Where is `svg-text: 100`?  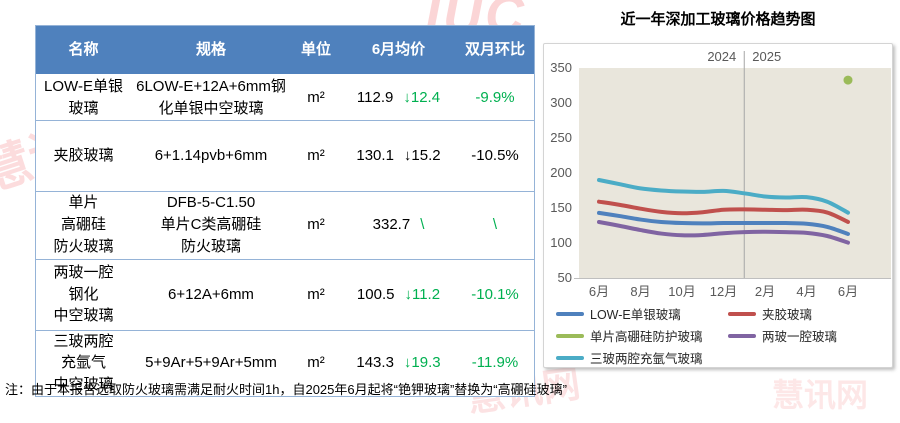 svg-text: 100 is located at coordinates (561, 242).